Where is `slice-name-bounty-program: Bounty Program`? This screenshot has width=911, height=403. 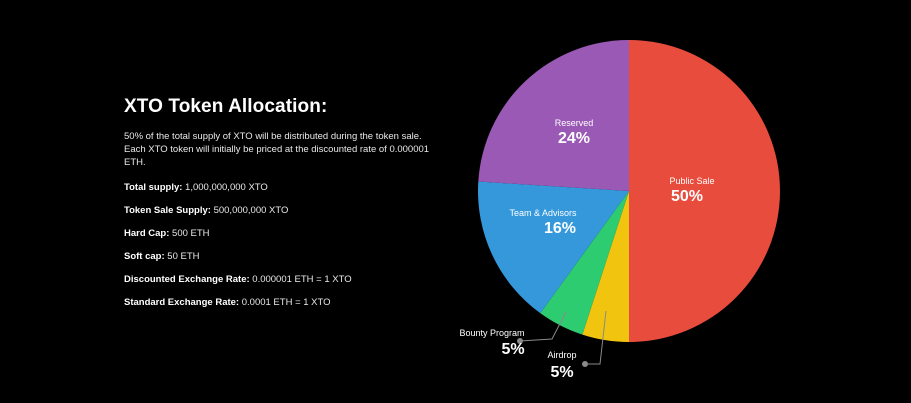
slice-name-bounty-program: Bounty Program is located at coordinates (491, 333).